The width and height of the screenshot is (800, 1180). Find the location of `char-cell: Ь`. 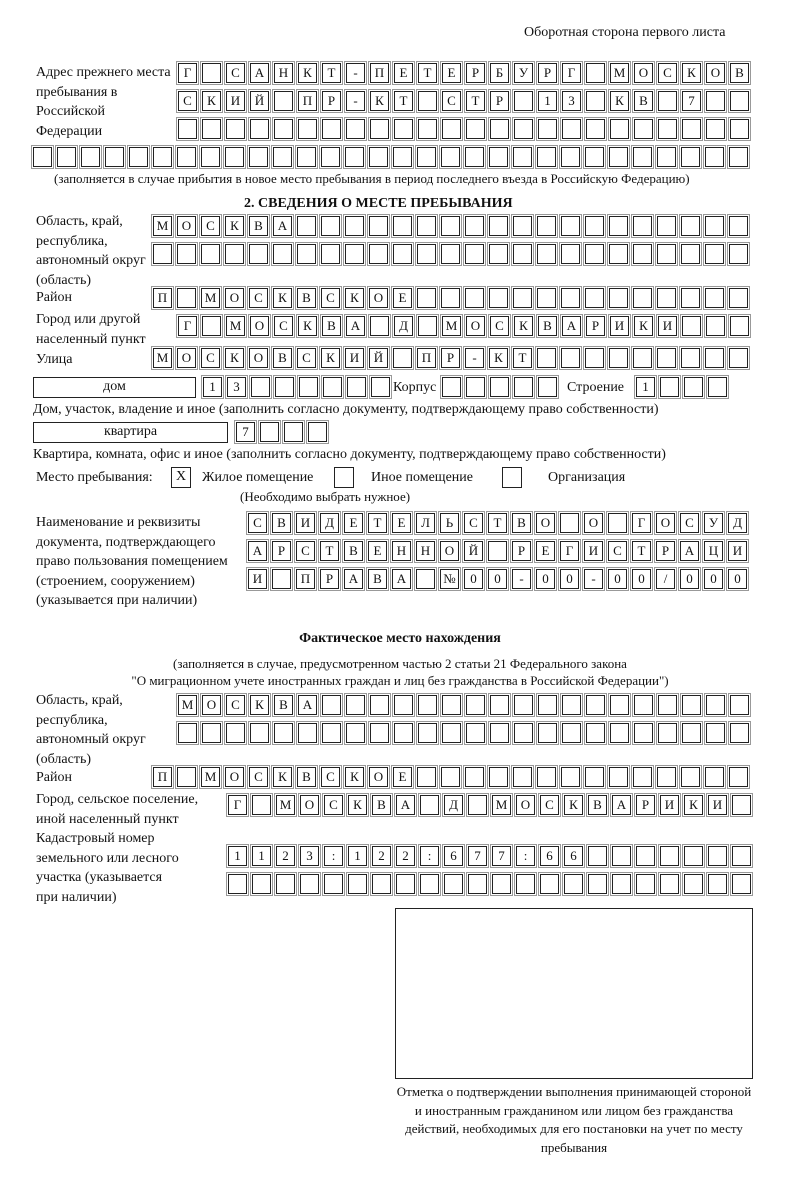

char-cell: Ь is located at coordinates (449, 523).